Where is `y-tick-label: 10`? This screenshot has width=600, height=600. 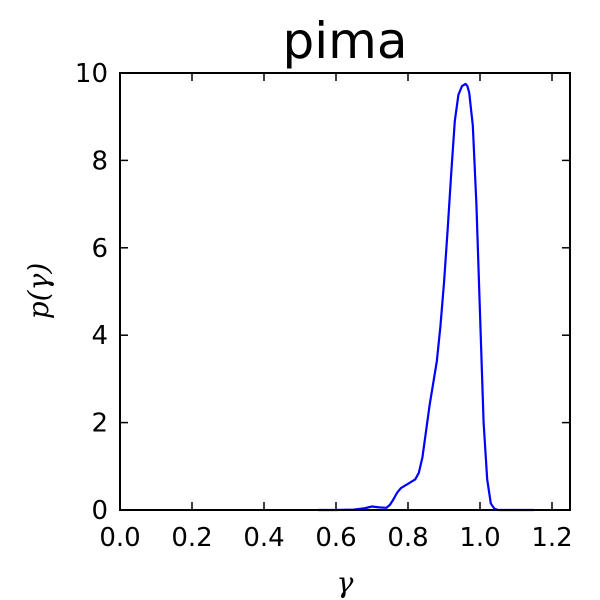 y-tick-label: 10 is located at coordinates (91, 74).